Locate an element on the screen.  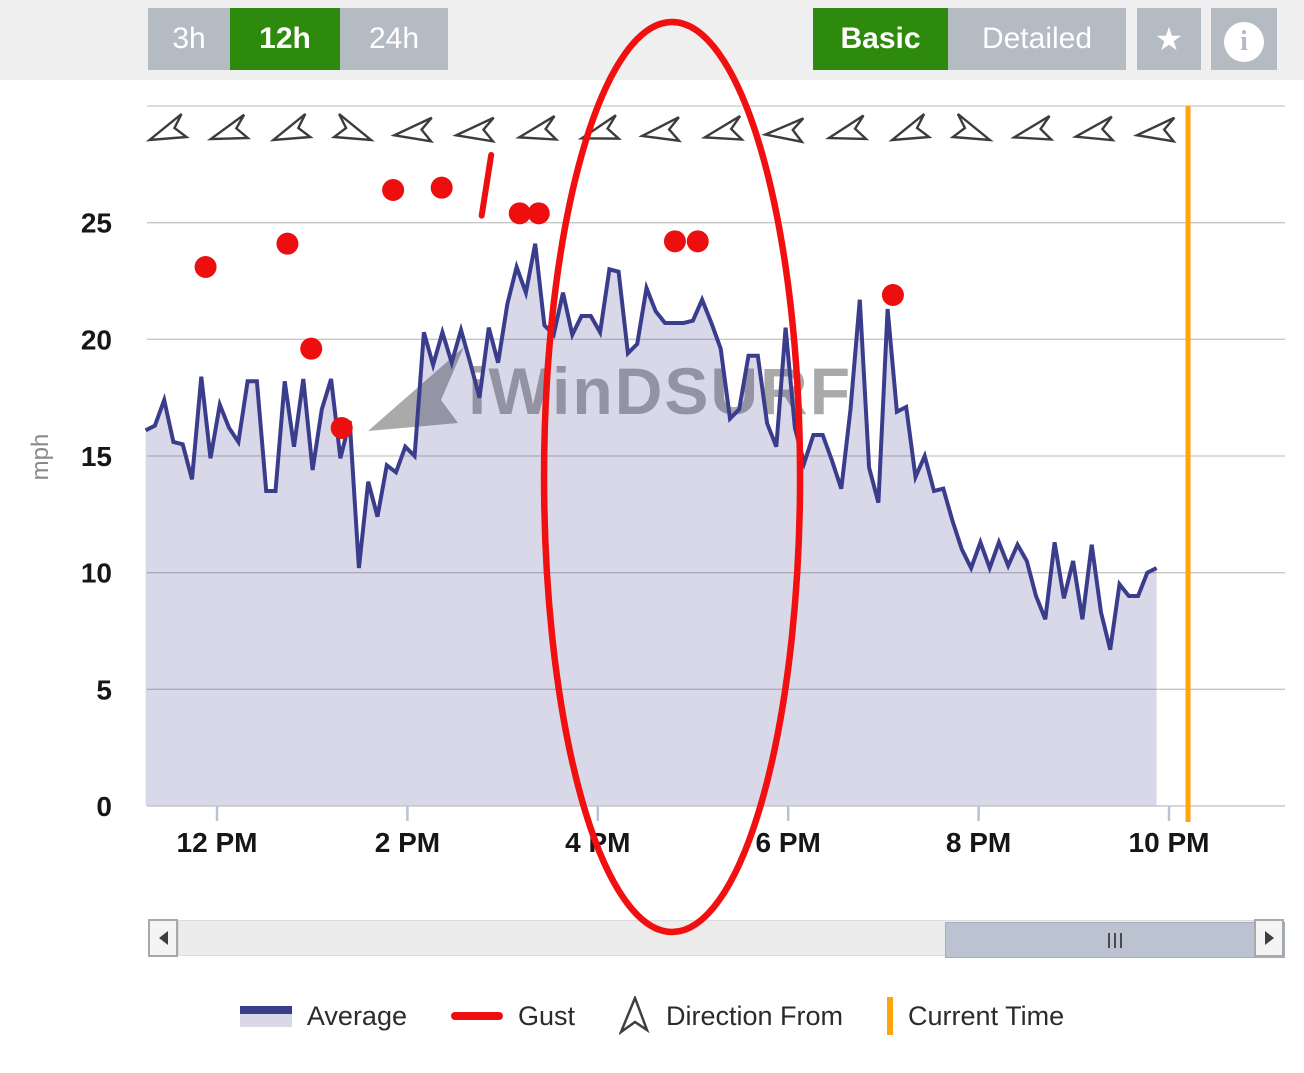
x-tick-label: 8 PM is located at coordinates (978, 842).